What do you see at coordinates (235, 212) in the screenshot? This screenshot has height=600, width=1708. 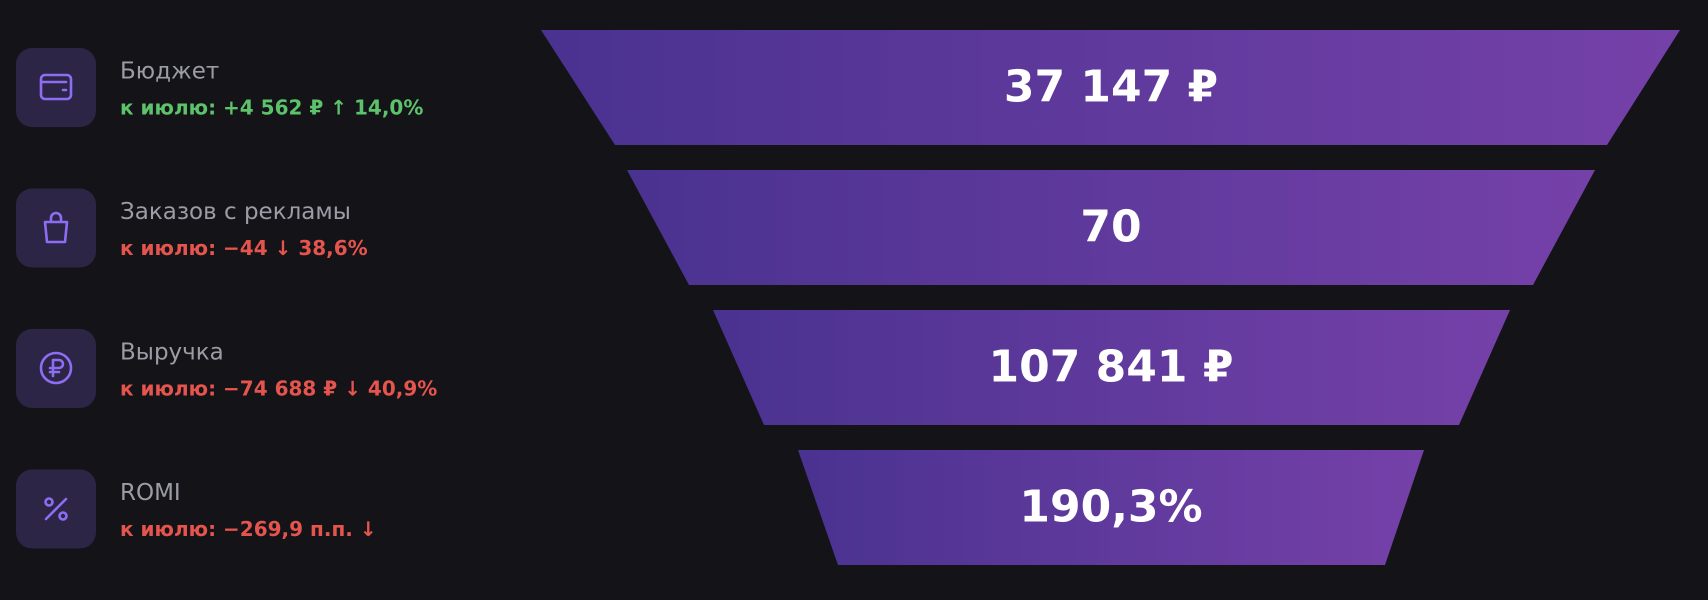 I see `metric-label: Заказов с рекламы` at bounding box center [235, 212].